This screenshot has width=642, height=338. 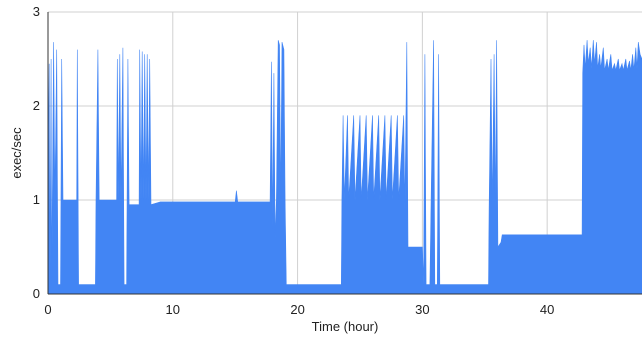 I want to click on y-tick-label: 0, so click(x=36, y=293).